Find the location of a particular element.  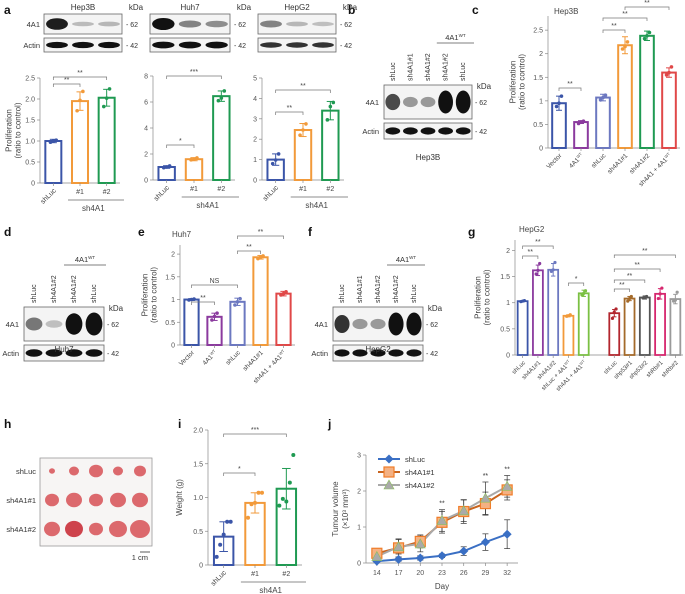

significance-label: NS is located at coordinates (215, 281).